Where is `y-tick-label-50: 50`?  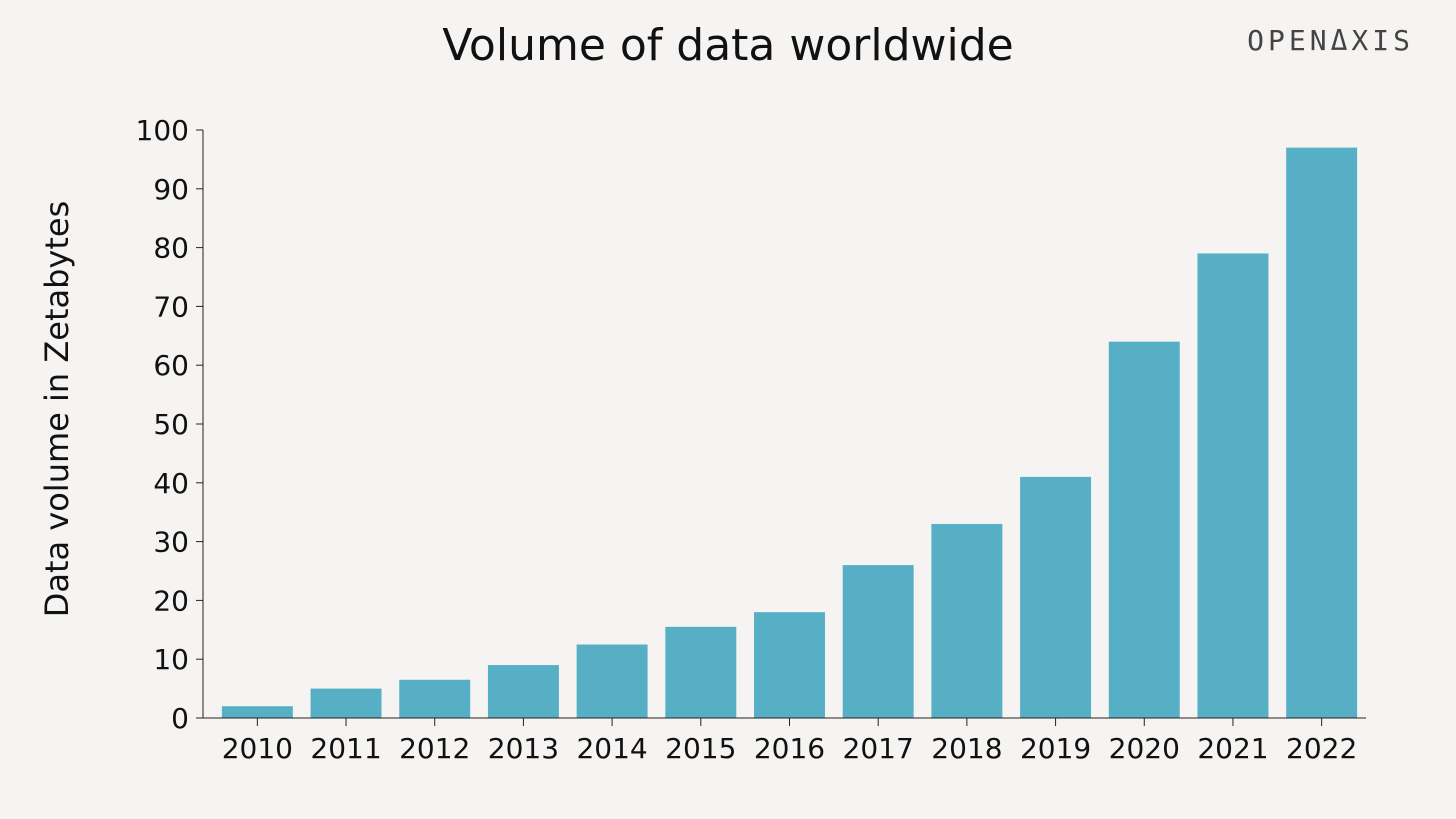
y-tick-label-50: 50 is located at coordinates (171, 424).